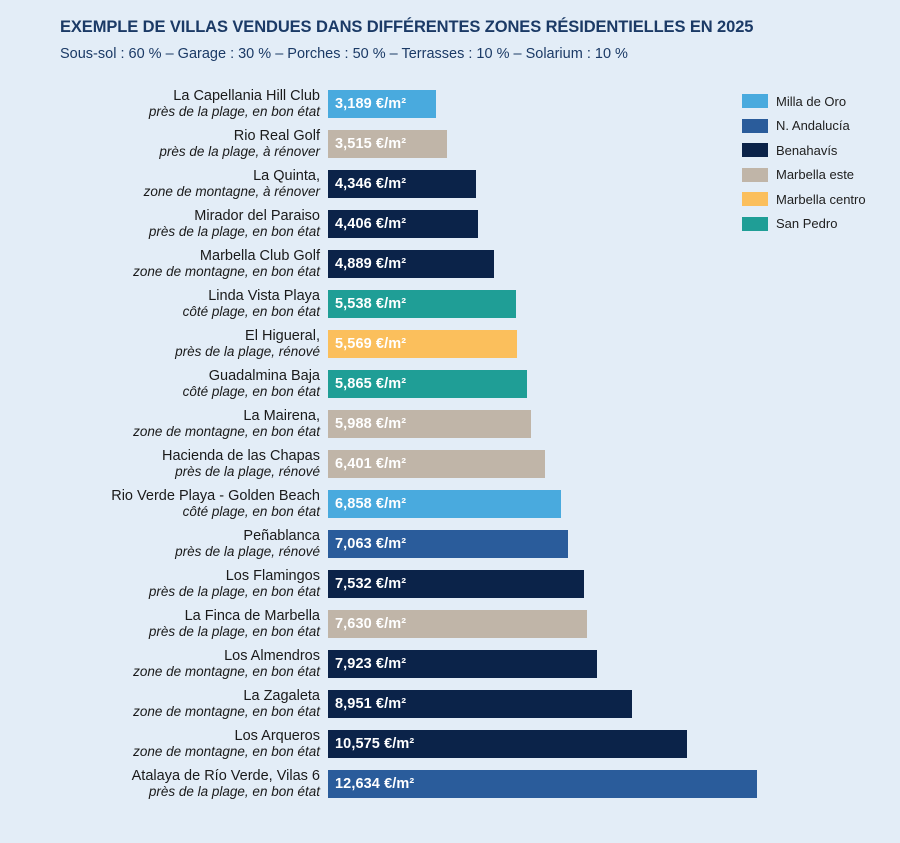  What do you see at coordinates (371, 664) in the screenshot?
I see `bar-value-label: 7,923 €/m²` at bounding box center [371, 664].